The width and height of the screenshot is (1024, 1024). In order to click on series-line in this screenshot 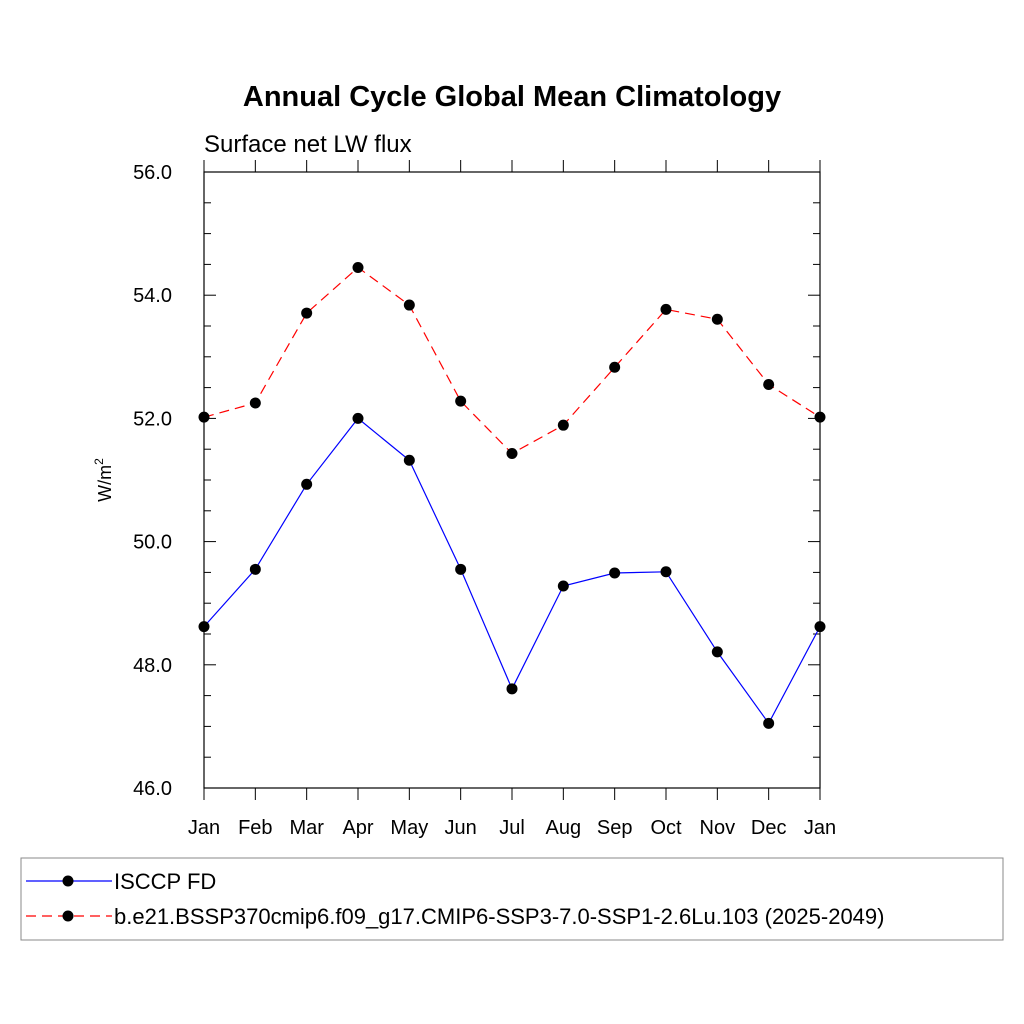, I will do `click(512, 360)`.